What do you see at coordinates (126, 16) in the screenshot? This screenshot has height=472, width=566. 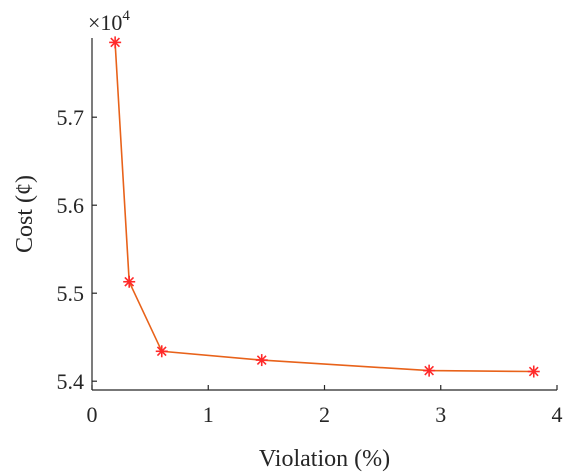 I see `exponent-power: 4` at bounding box center [126, 16].